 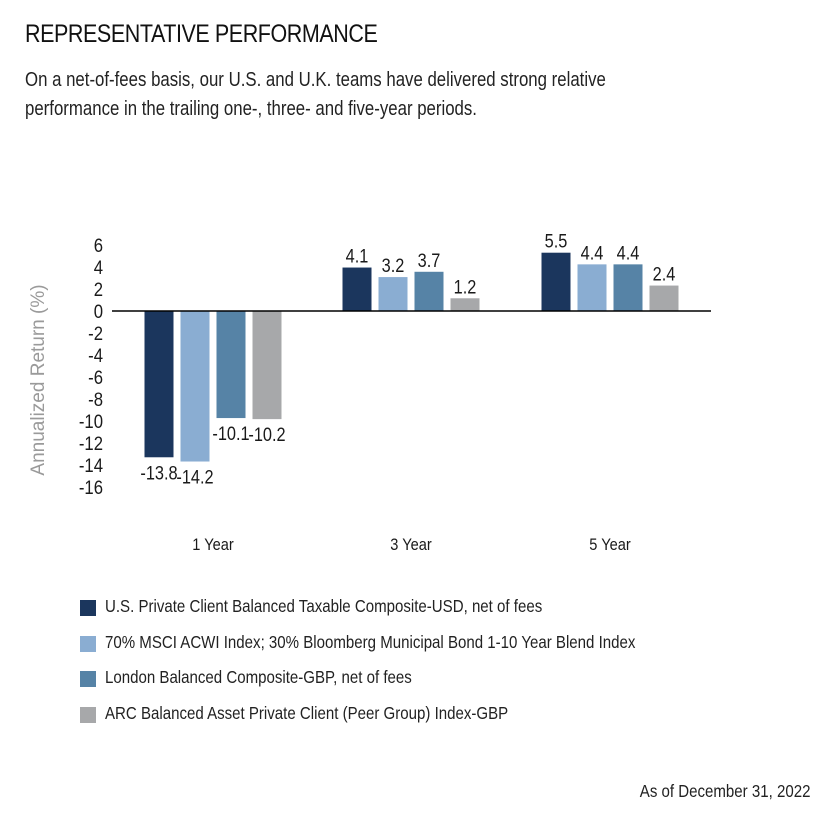 I want to click on y-tick-label: -16, so click(x=91, y=487).